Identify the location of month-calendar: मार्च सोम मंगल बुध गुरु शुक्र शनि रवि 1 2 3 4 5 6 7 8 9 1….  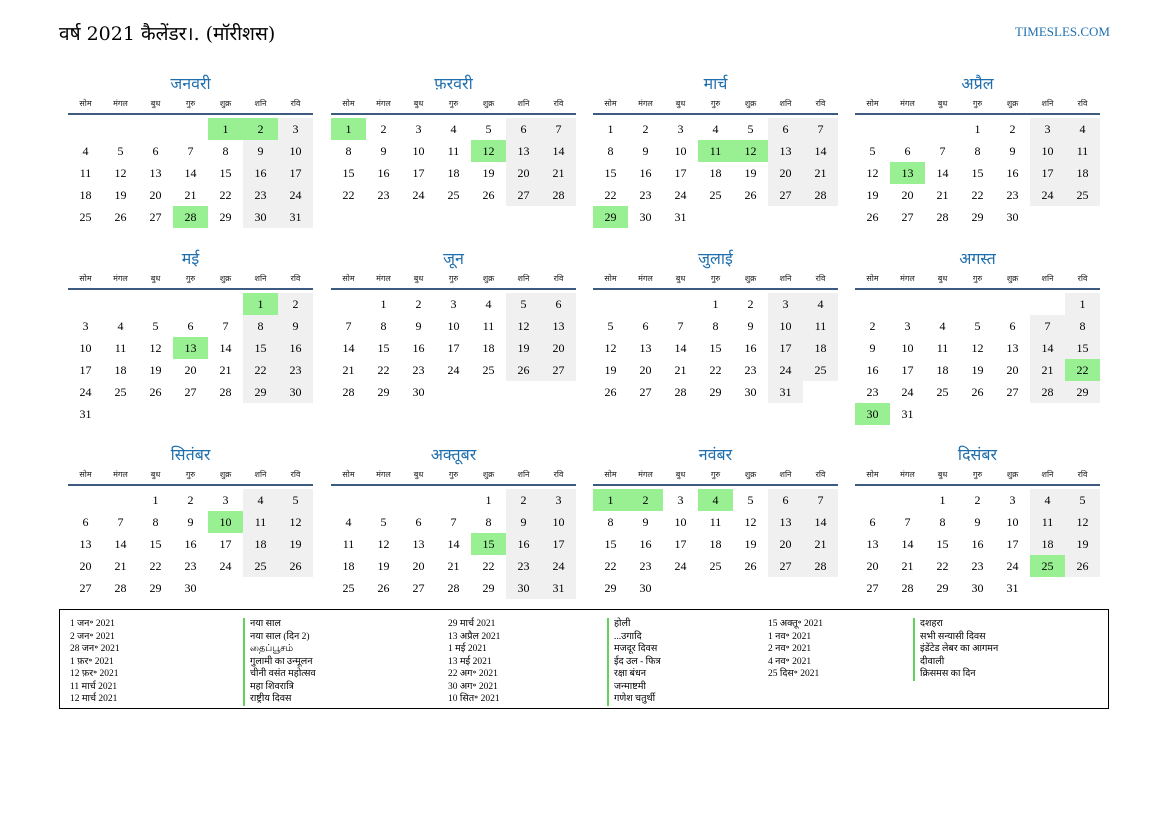
(715, 150).